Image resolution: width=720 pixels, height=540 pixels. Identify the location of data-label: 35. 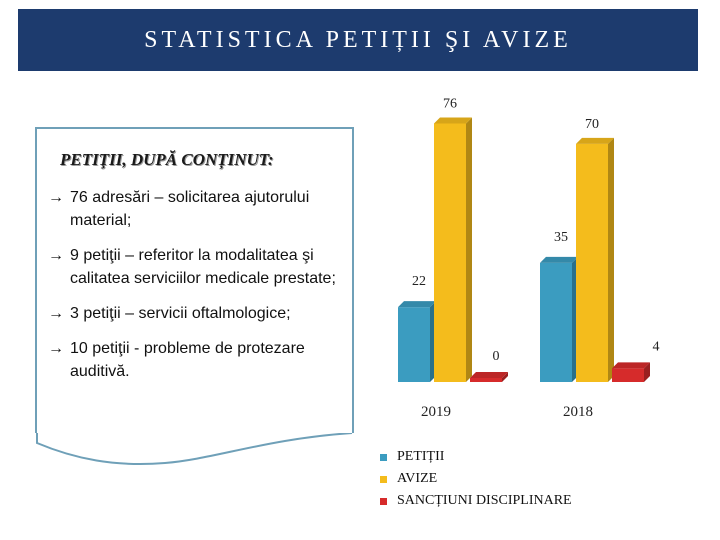
(561, 237).